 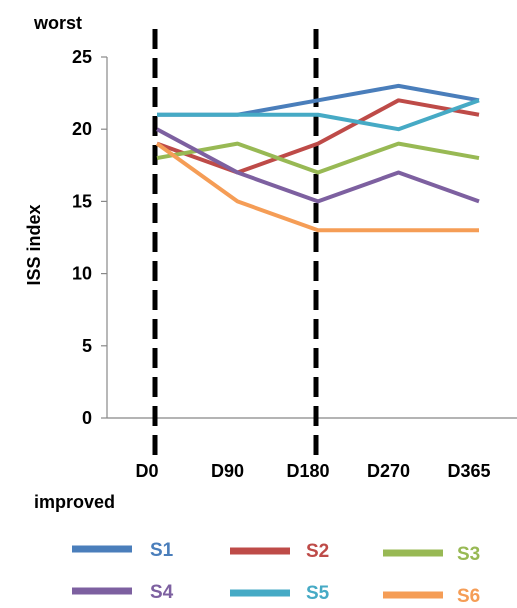 I want to click on legend-label: S1, so click(x=162, y=550).